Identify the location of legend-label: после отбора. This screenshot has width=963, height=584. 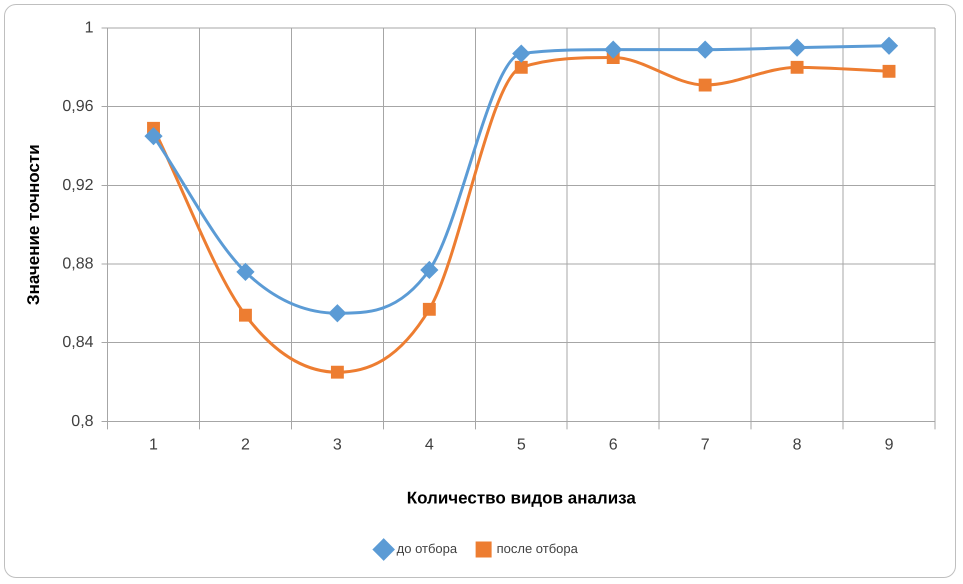
(537, 548).